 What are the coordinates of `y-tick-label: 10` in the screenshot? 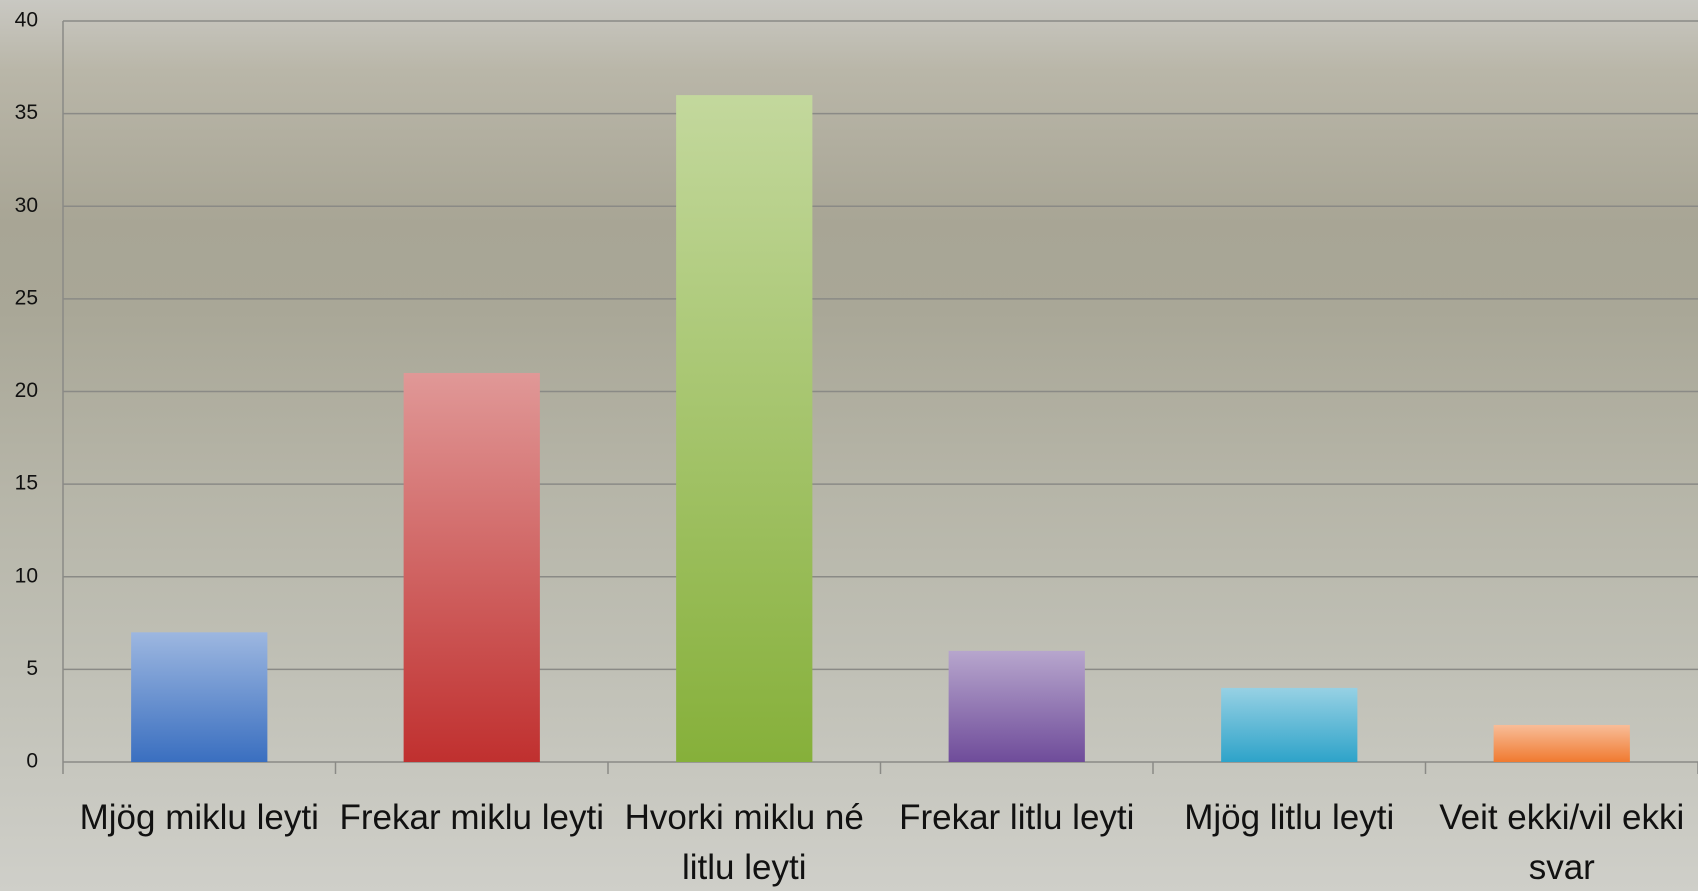 It's located at (26, 575).